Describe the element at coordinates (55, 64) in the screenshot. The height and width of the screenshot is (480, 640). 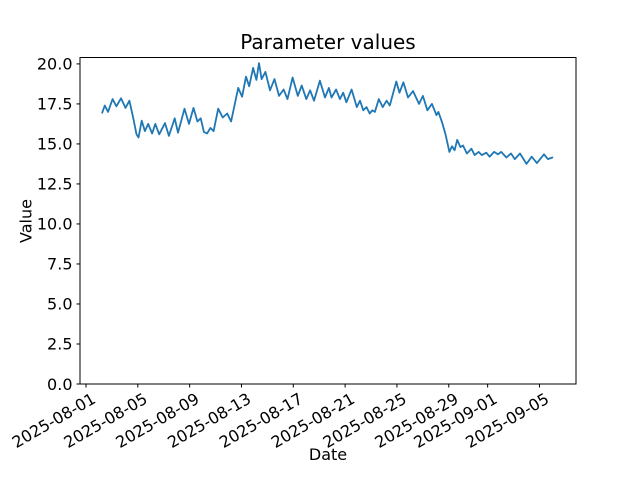
I see `y-tick-label: 20.0` at that location.